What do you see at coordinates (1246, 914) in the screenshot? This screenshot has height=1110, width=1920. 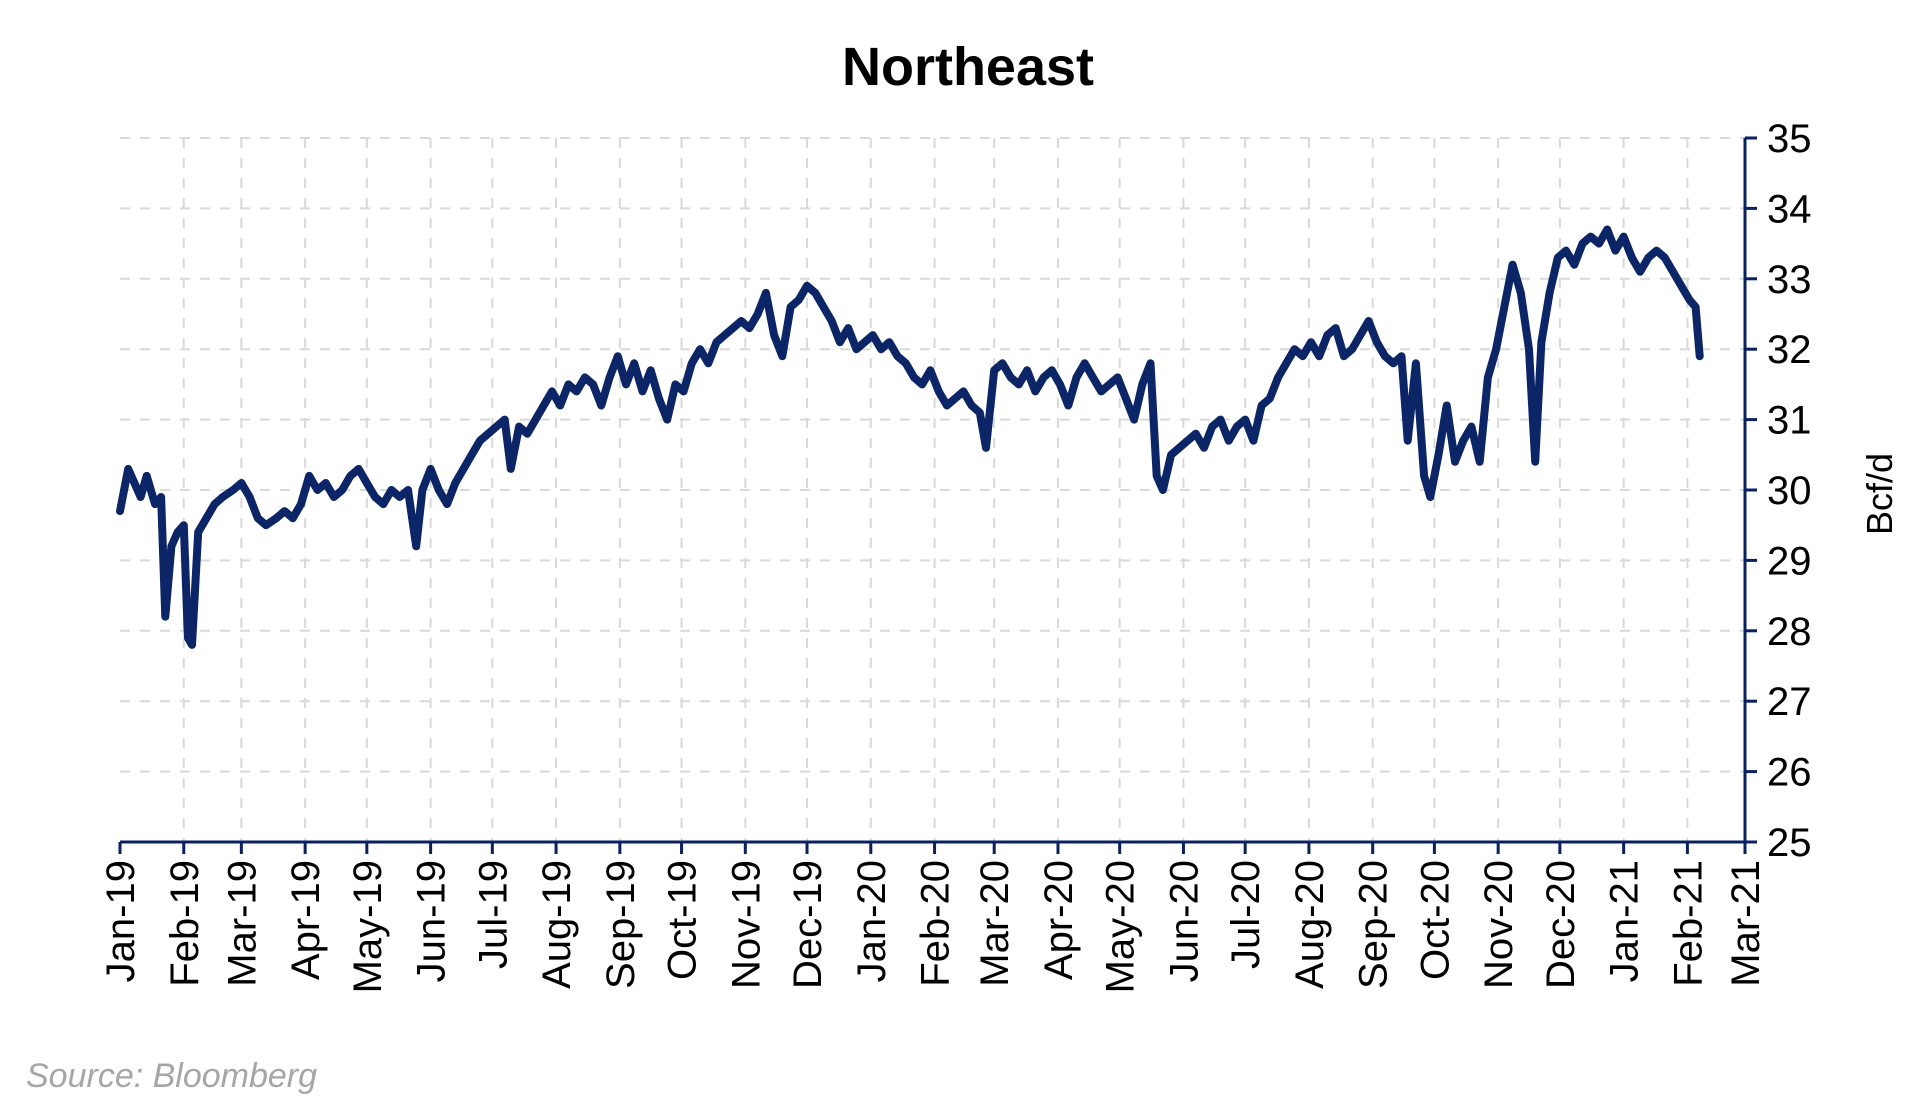 I see `x-tick-label: Jul-20` at bounding box center [1246, 914].